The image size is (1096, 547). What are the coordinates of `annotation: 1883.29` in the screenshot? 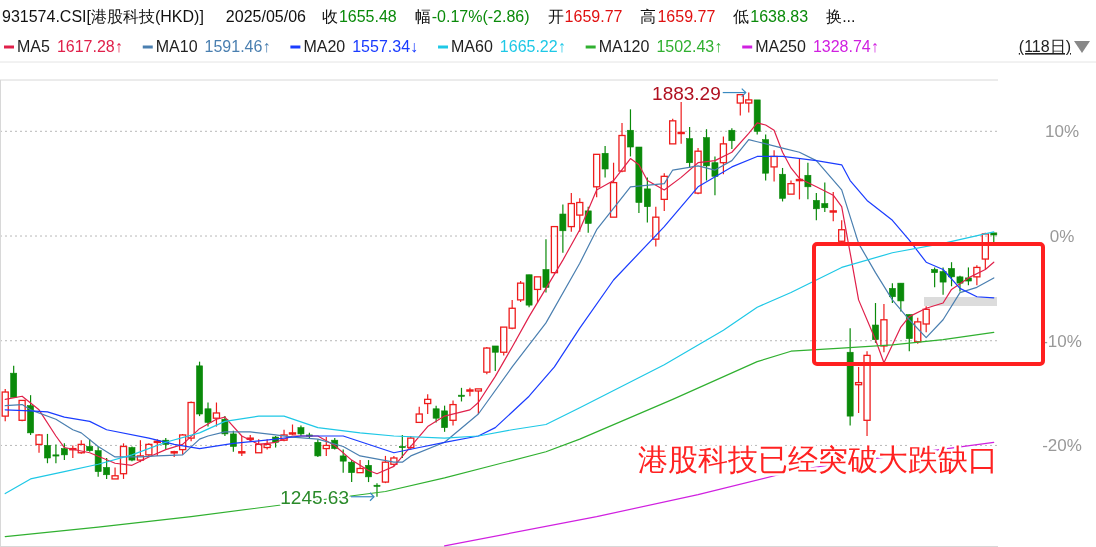 It's located at (686, 93).